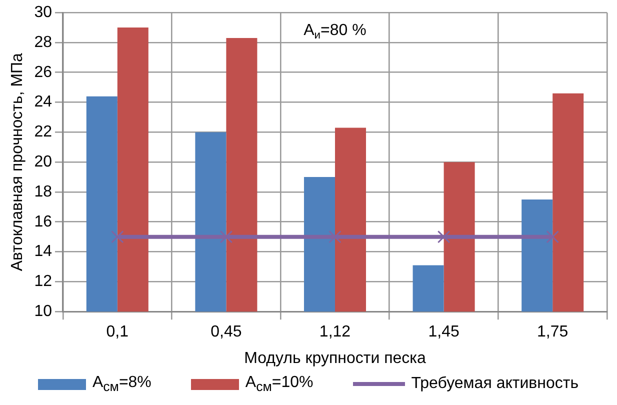 The height and width of the screenshot is (405, 617). What do you see at coordinates (43, 132) in the screenshot?
I see `y-tick-label: 22` at bounding box center [43, 132].